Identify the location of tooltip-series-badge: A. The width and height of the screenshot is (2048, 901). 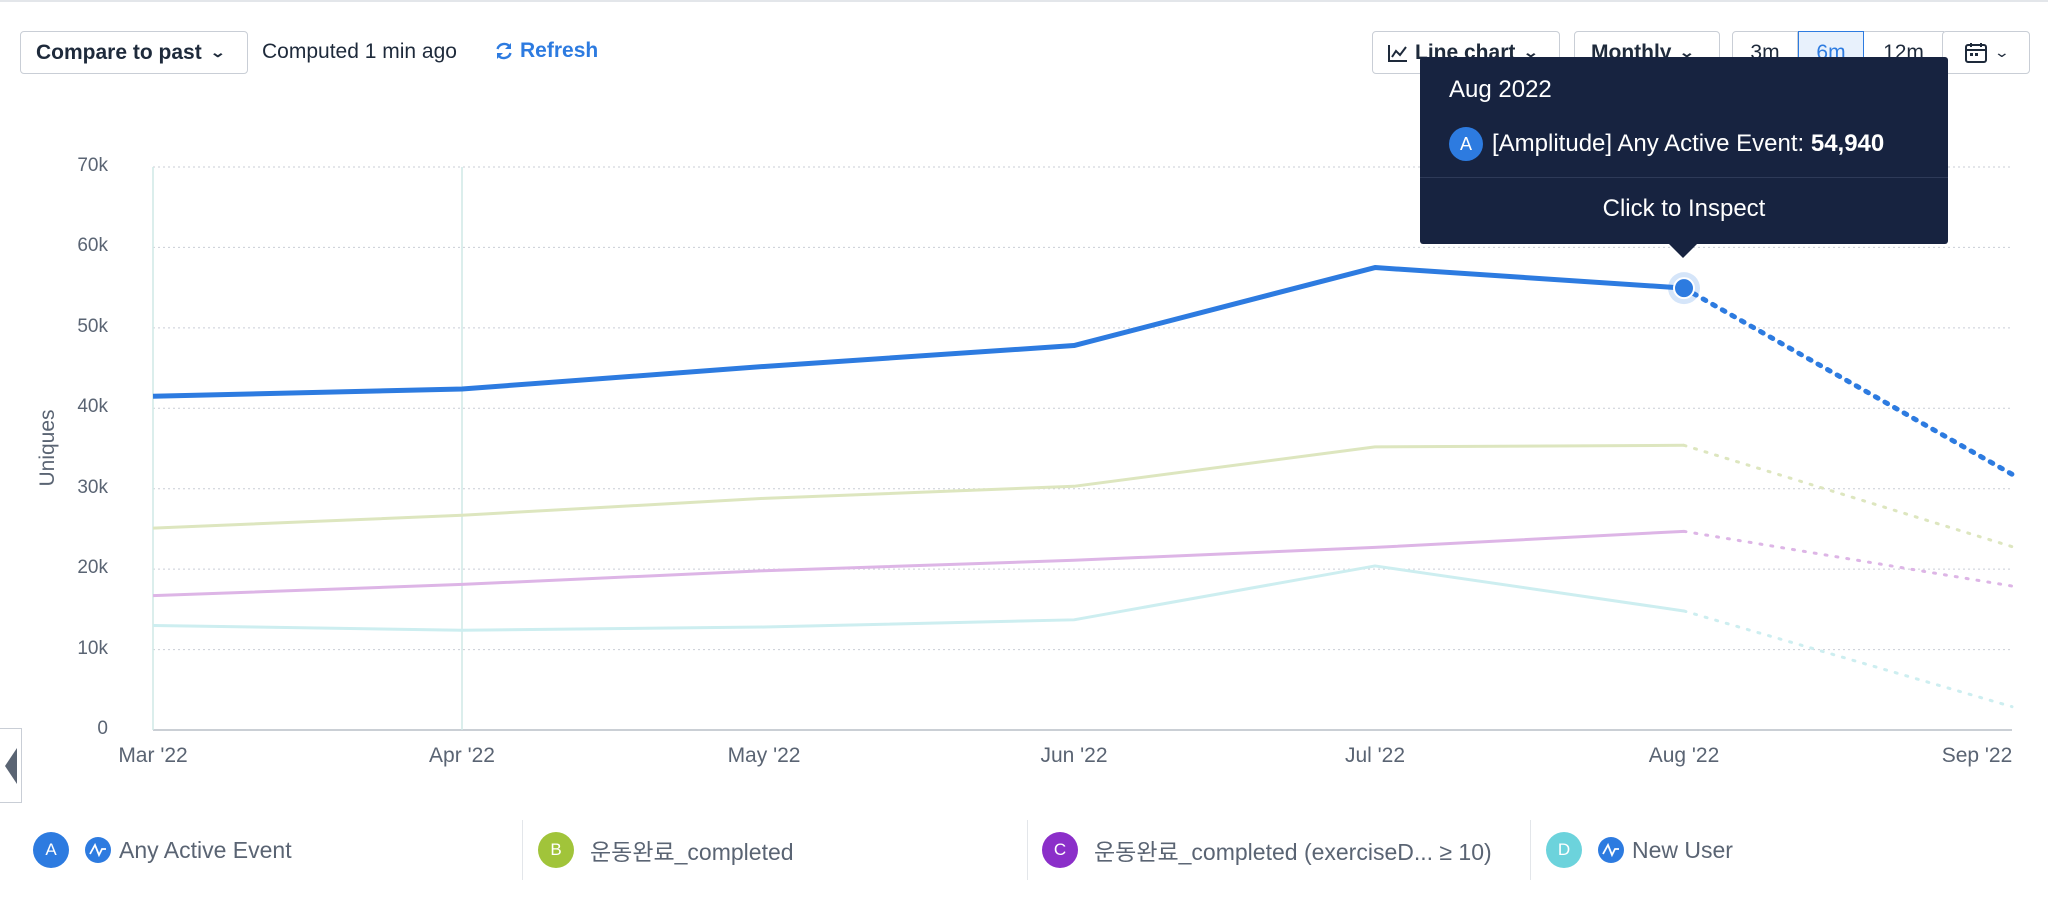
(1466, 144).